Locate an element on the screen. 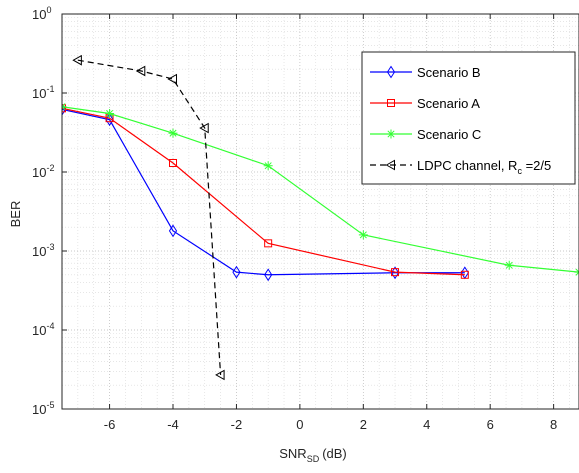  x-axis-label-sub: SD is located at coordinates (313, 459).